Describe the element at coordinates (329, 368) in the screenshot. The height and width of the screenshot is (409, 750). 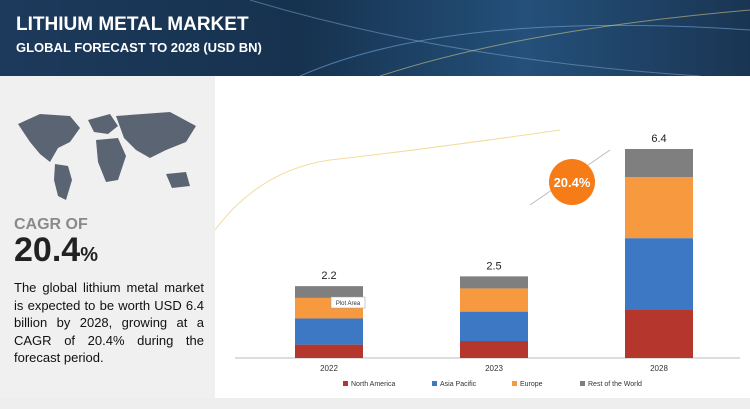
I see `x-tick-label: 2022` at that location.